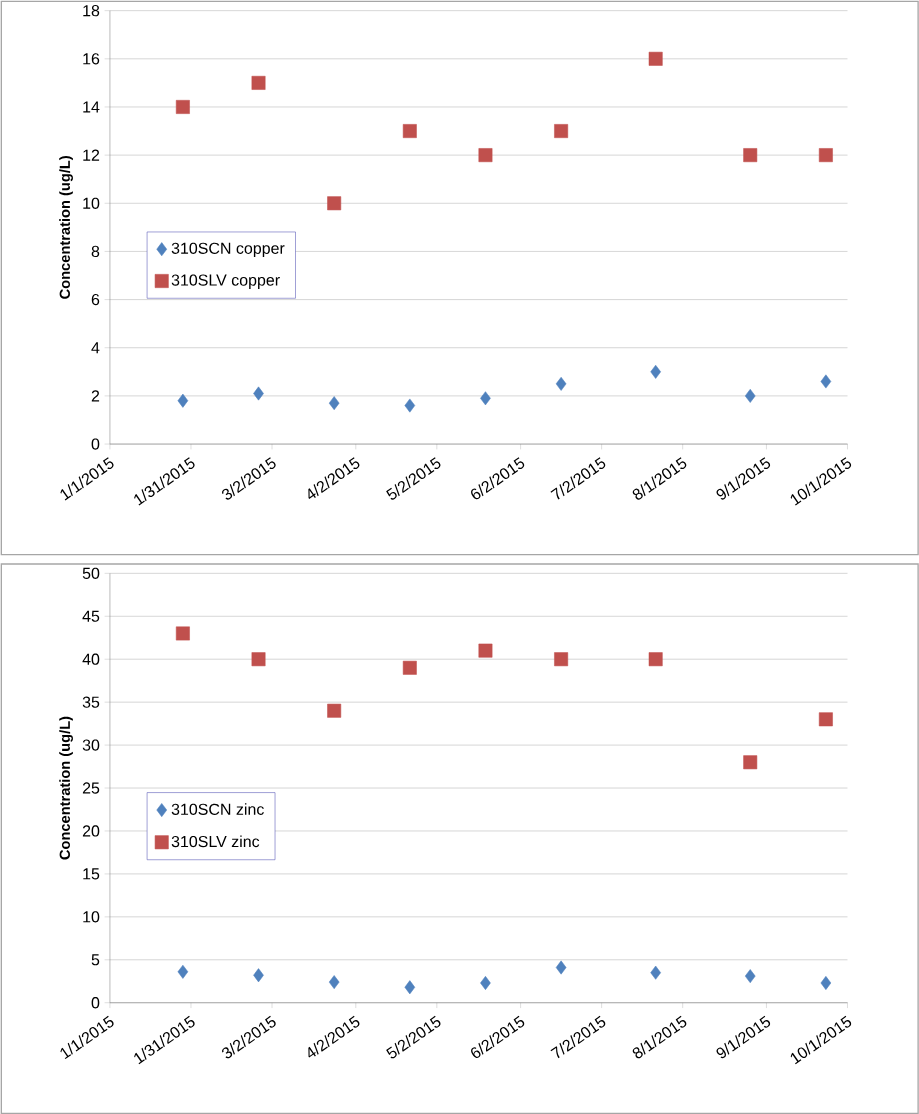 The image size is (919, 1114). I want to click on y-tick-label: 45, so click(90, 616).